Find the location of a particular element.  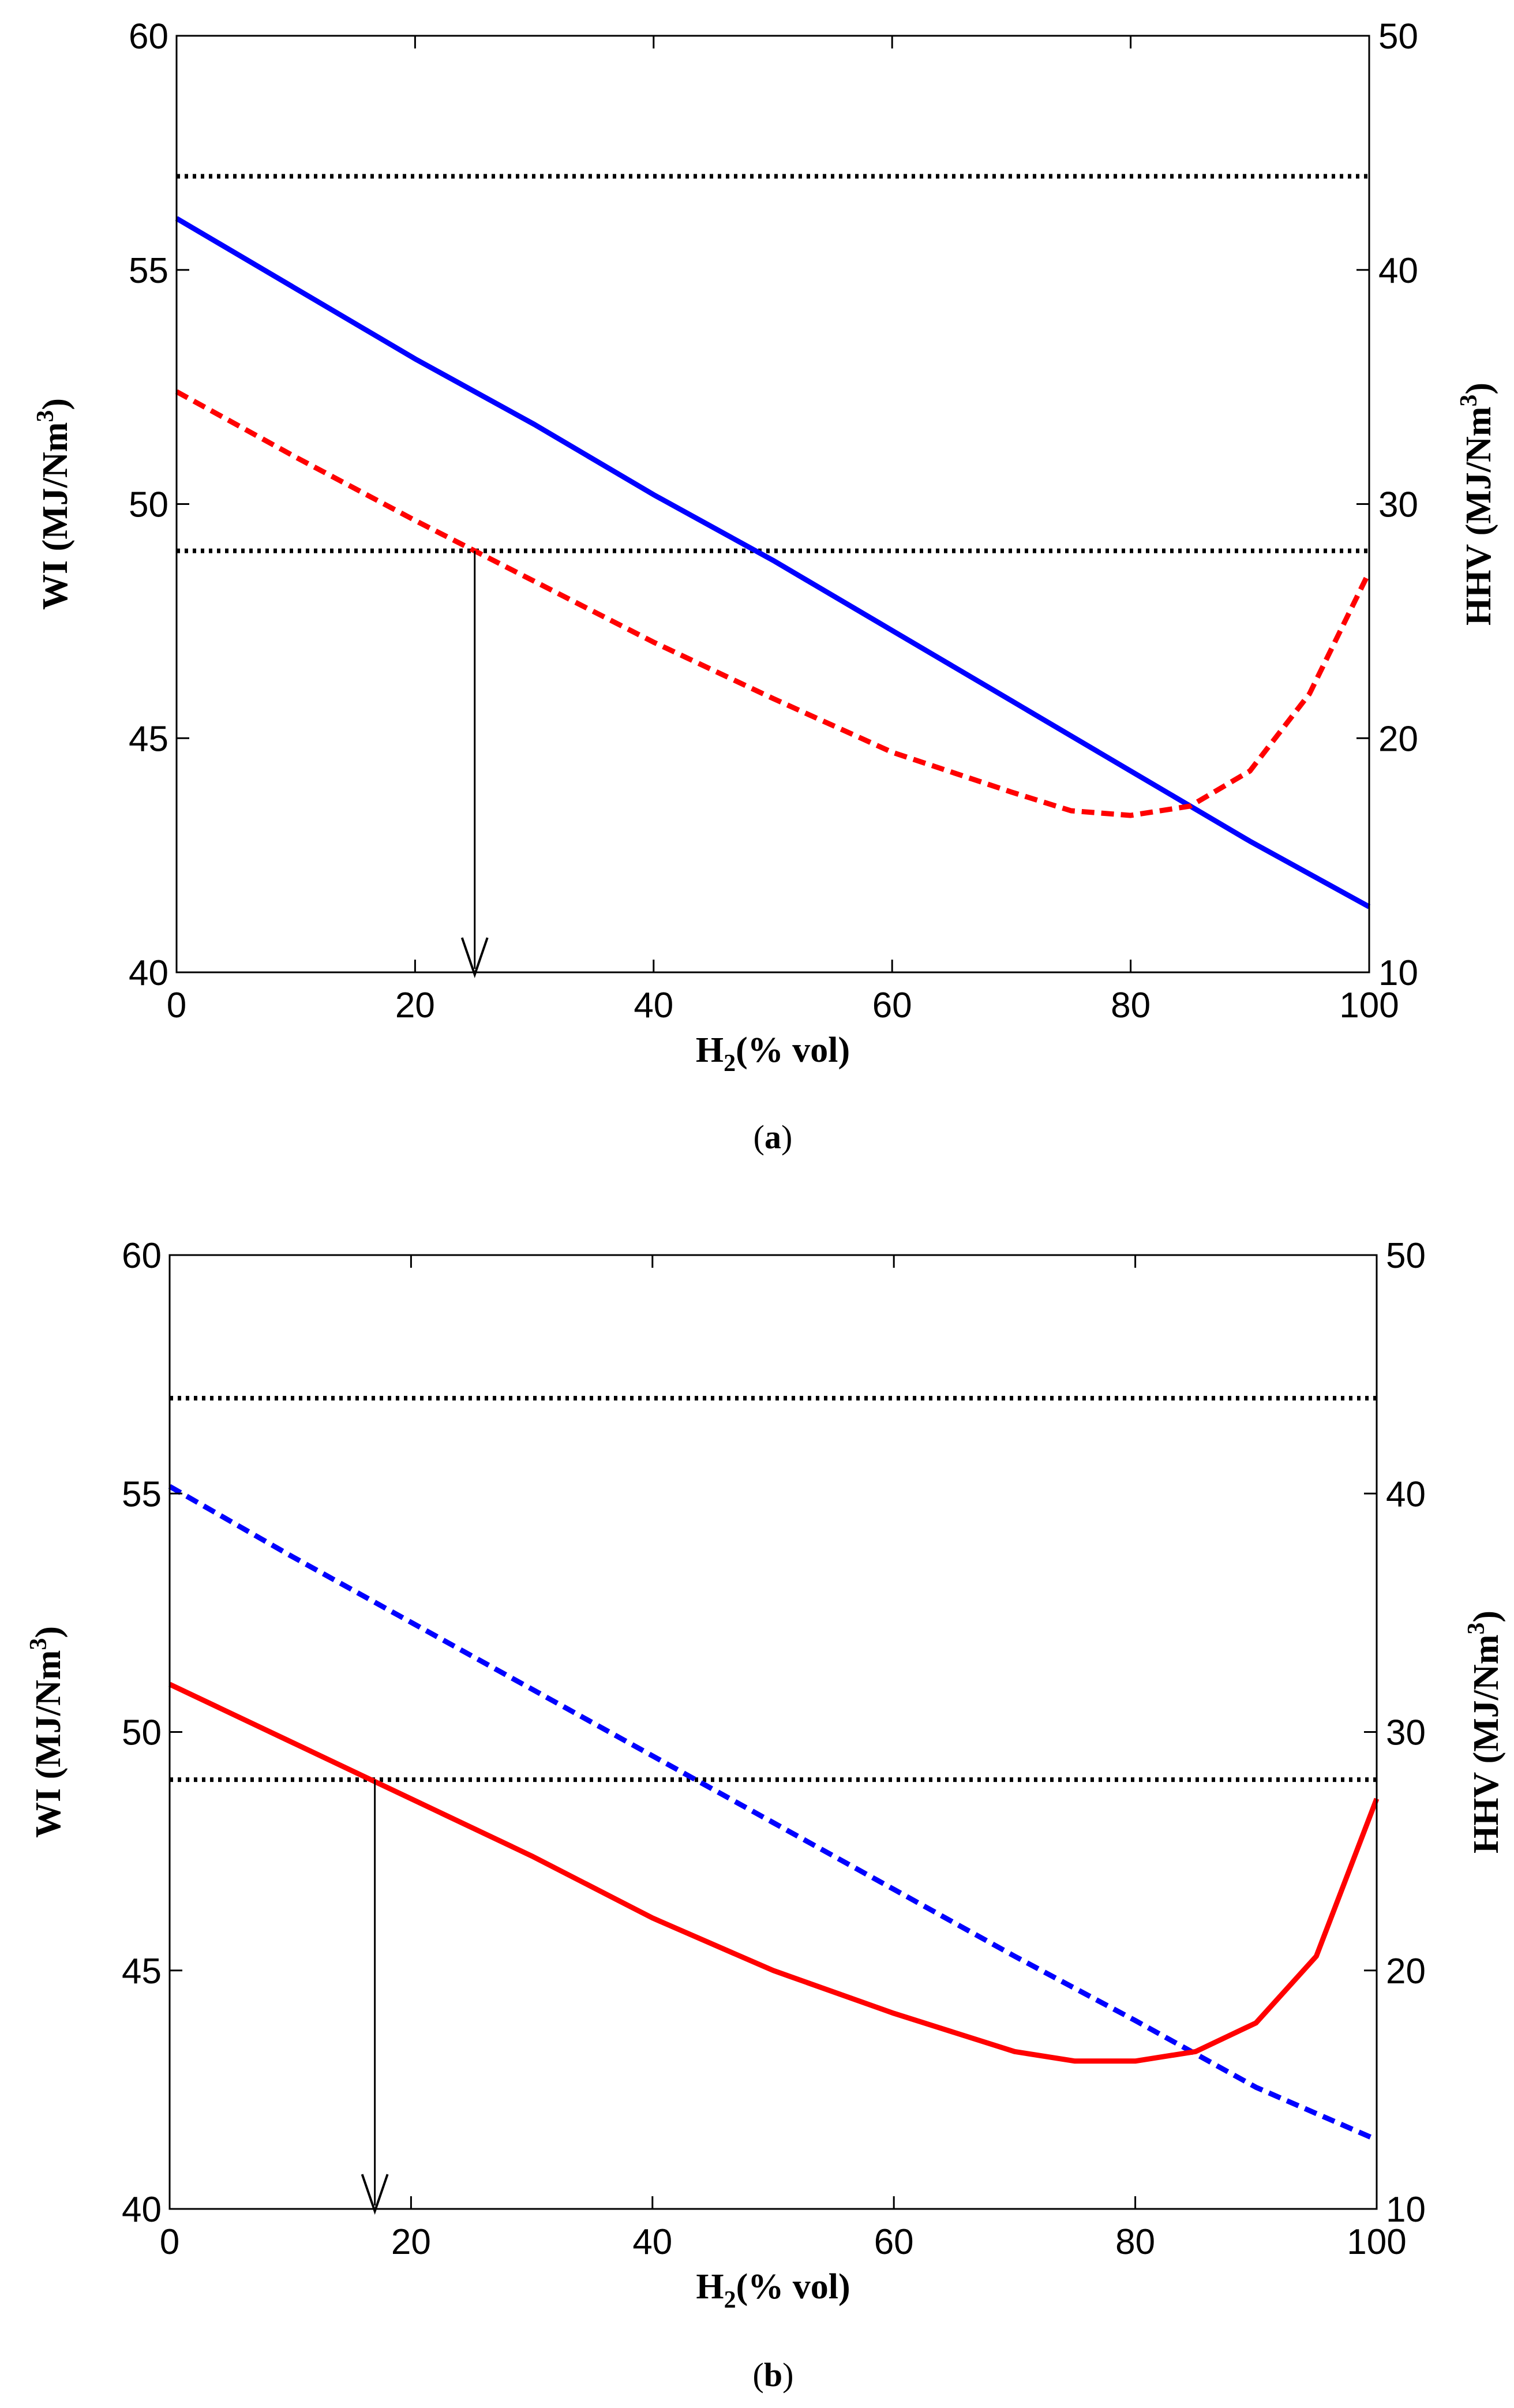

caption-b: (b) is located at coordinates (774, 2375).